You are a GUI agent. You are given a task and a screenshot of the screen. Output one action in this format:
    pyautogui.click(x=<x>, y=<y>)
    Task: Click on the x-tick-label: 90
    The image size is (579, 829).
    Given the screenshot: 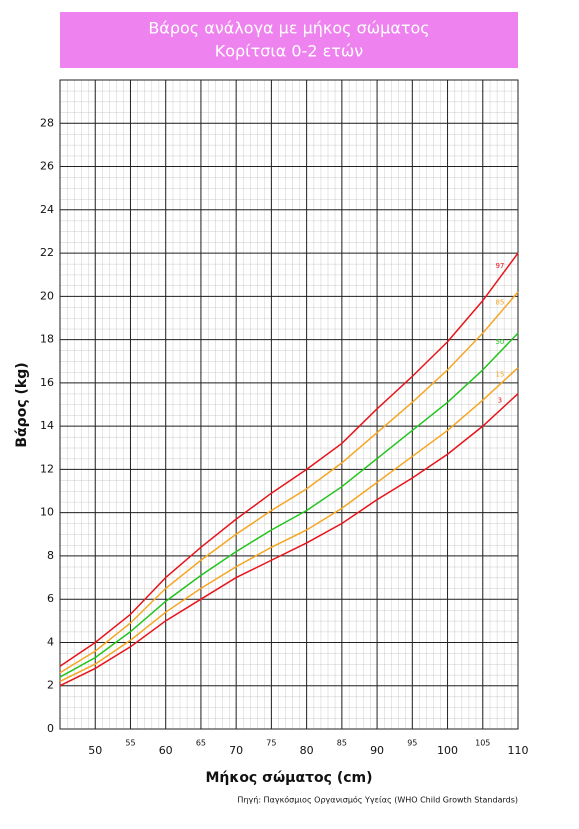 What is the action you would take?
    pyautogui.click(x=377, y=750)
    